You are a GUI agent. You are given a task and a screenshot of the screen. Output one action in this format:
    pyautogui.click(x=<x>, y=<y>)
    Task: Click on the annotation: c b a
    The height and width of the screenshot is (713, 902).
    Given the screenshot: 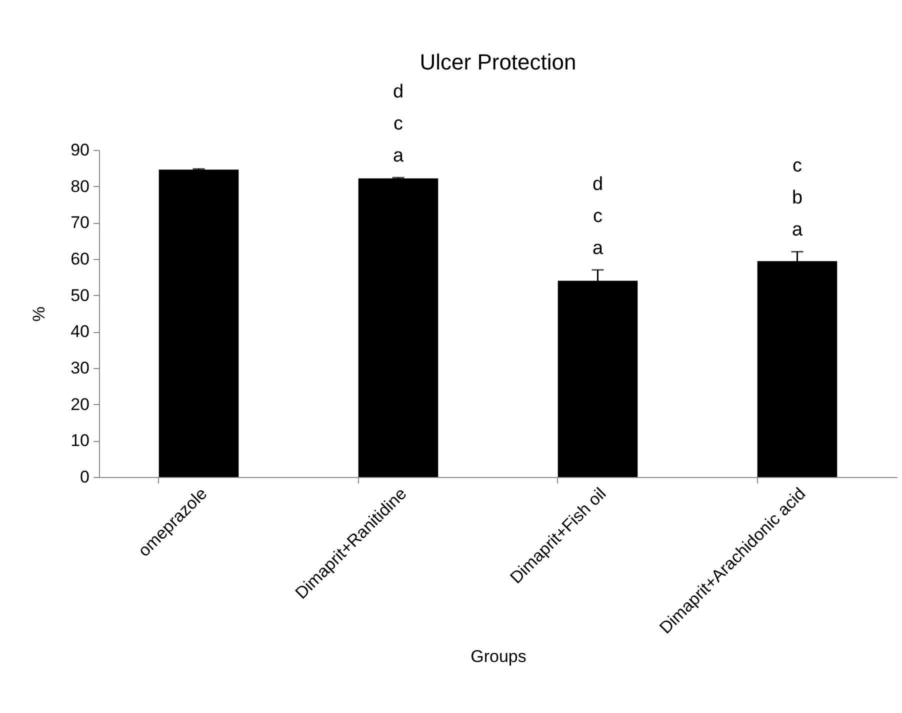 What is the action you would take?
    pyautogui.click(x=797, y=198)
    